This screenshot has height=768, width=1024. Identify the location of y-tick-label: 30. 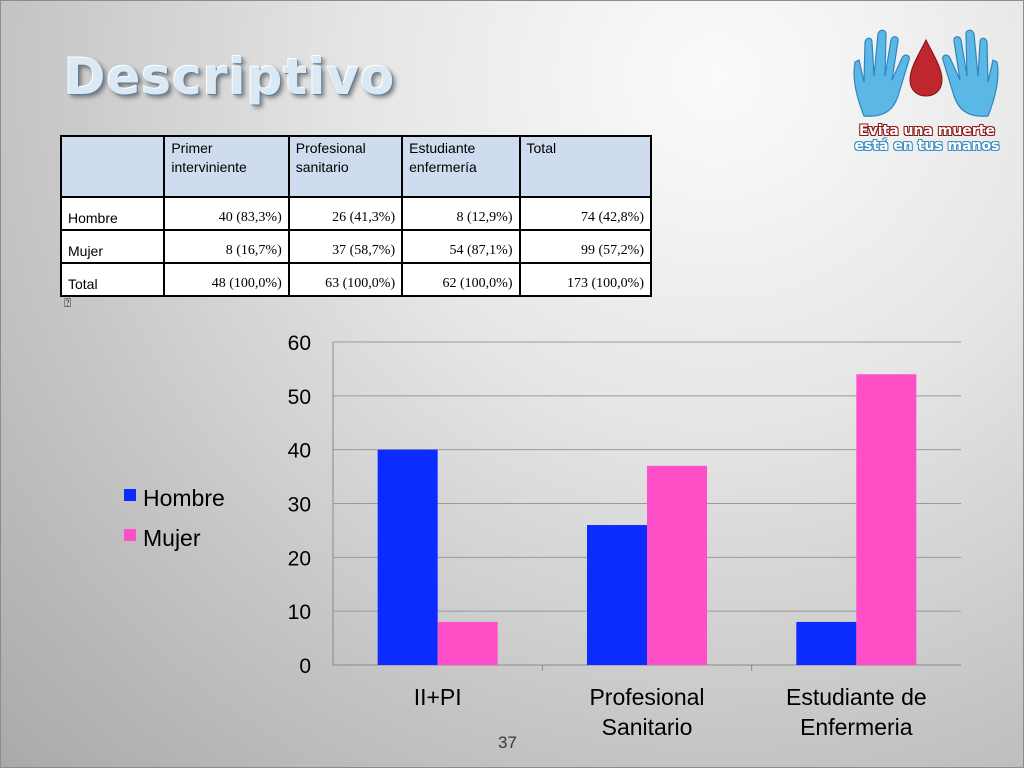
(299, 505).